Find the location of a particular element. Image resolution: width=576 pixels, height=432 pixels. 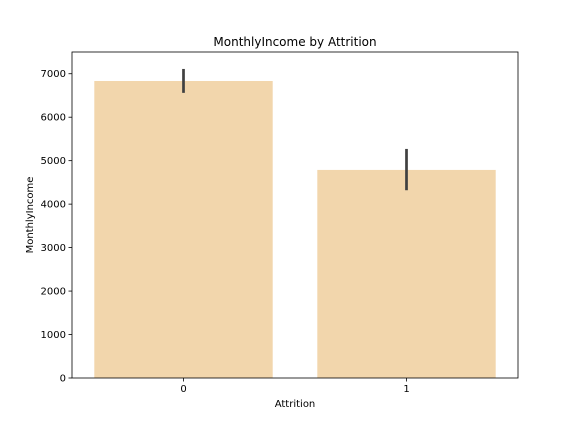

chart-title: MonthlyIncome by Attrition is located at coordinates (294, 42).